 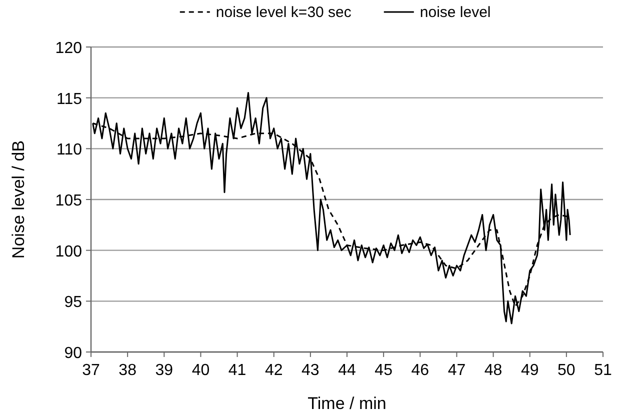 What do you see at coordinates (603, 370) in the screenshot?
I see `x-tick-label: 51` at bounding box center [603, 370].